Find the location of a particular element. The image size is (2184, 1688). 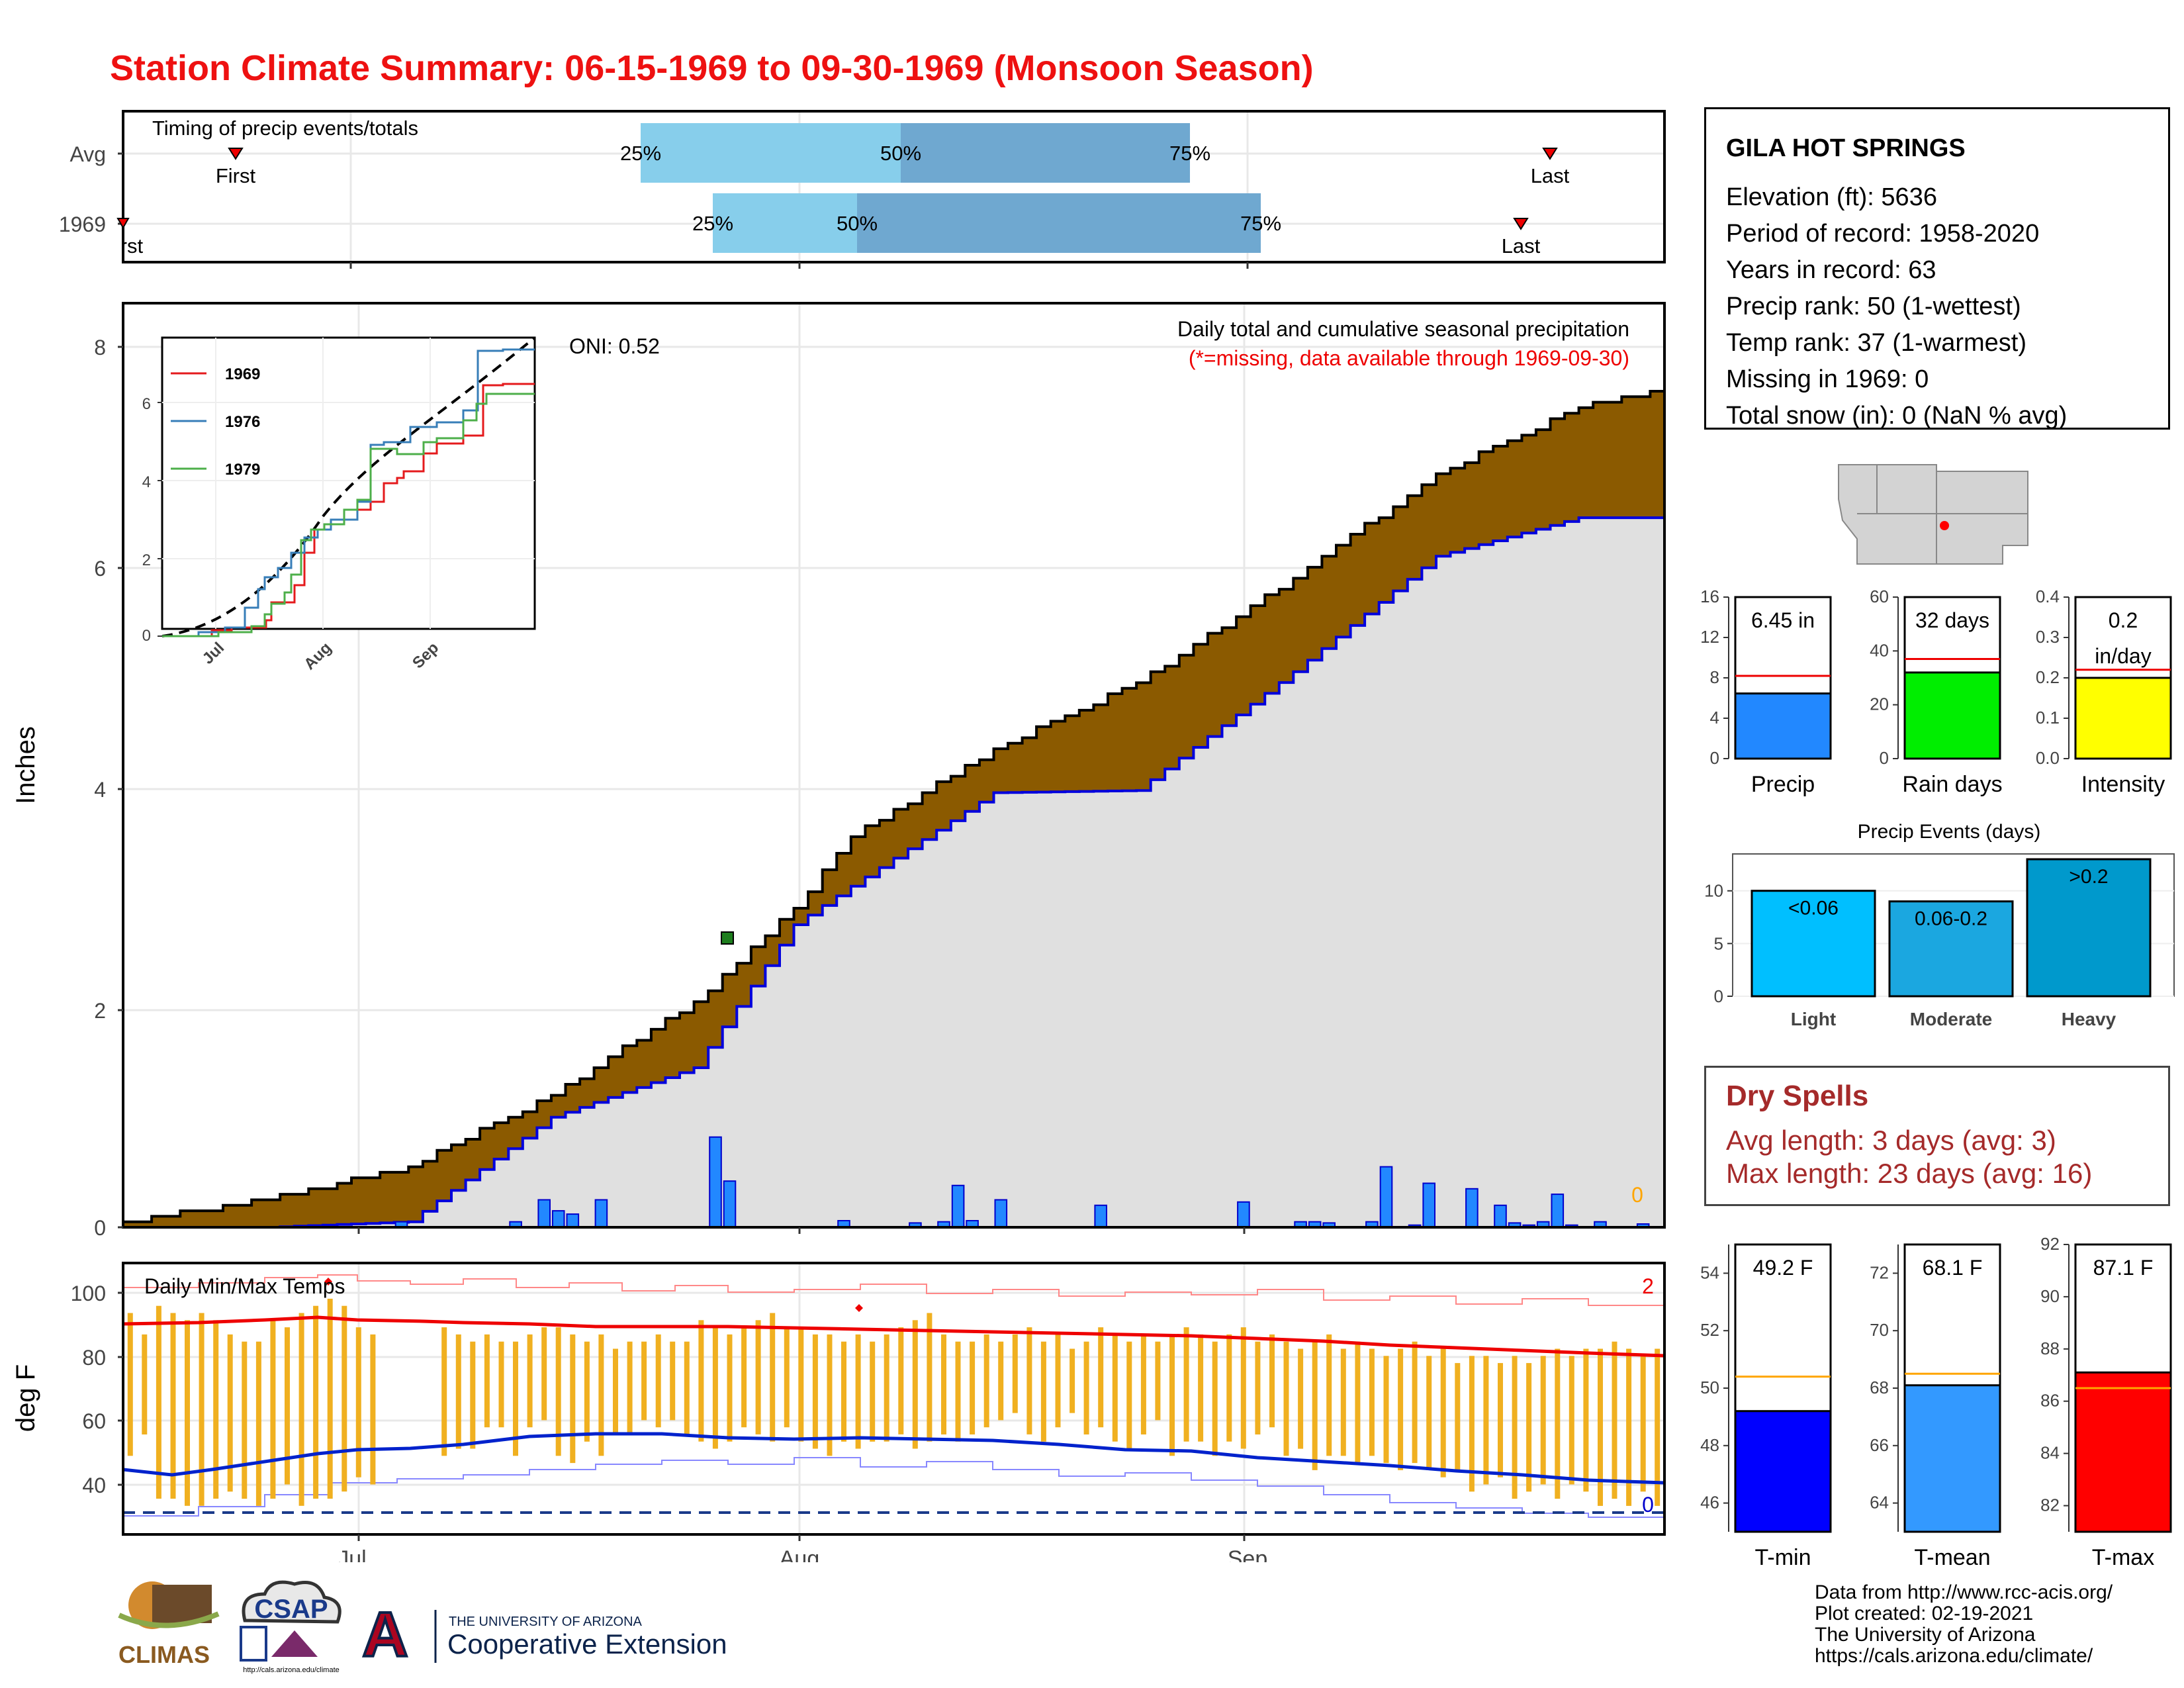

row-label-year: 1969 is located at coordinates (82, 224).